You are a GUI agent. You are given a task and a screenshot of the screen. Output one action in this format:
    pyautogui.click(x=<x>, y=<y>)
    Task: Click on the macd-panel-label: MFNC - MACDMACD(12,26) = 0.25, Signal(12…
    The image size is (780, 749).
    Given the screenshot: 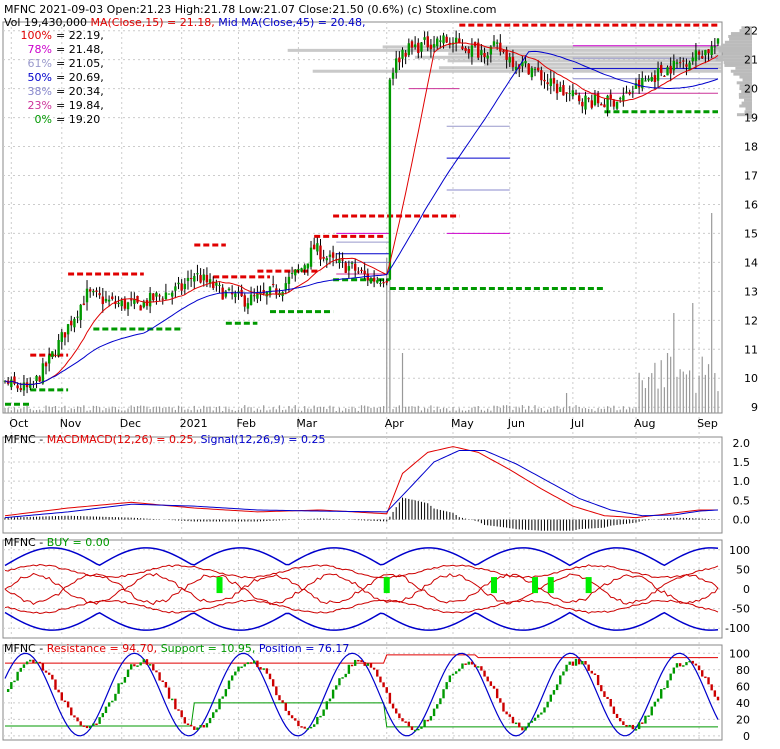 What is the action you would take?
    pyautogui.click(x=165, y=439)
    